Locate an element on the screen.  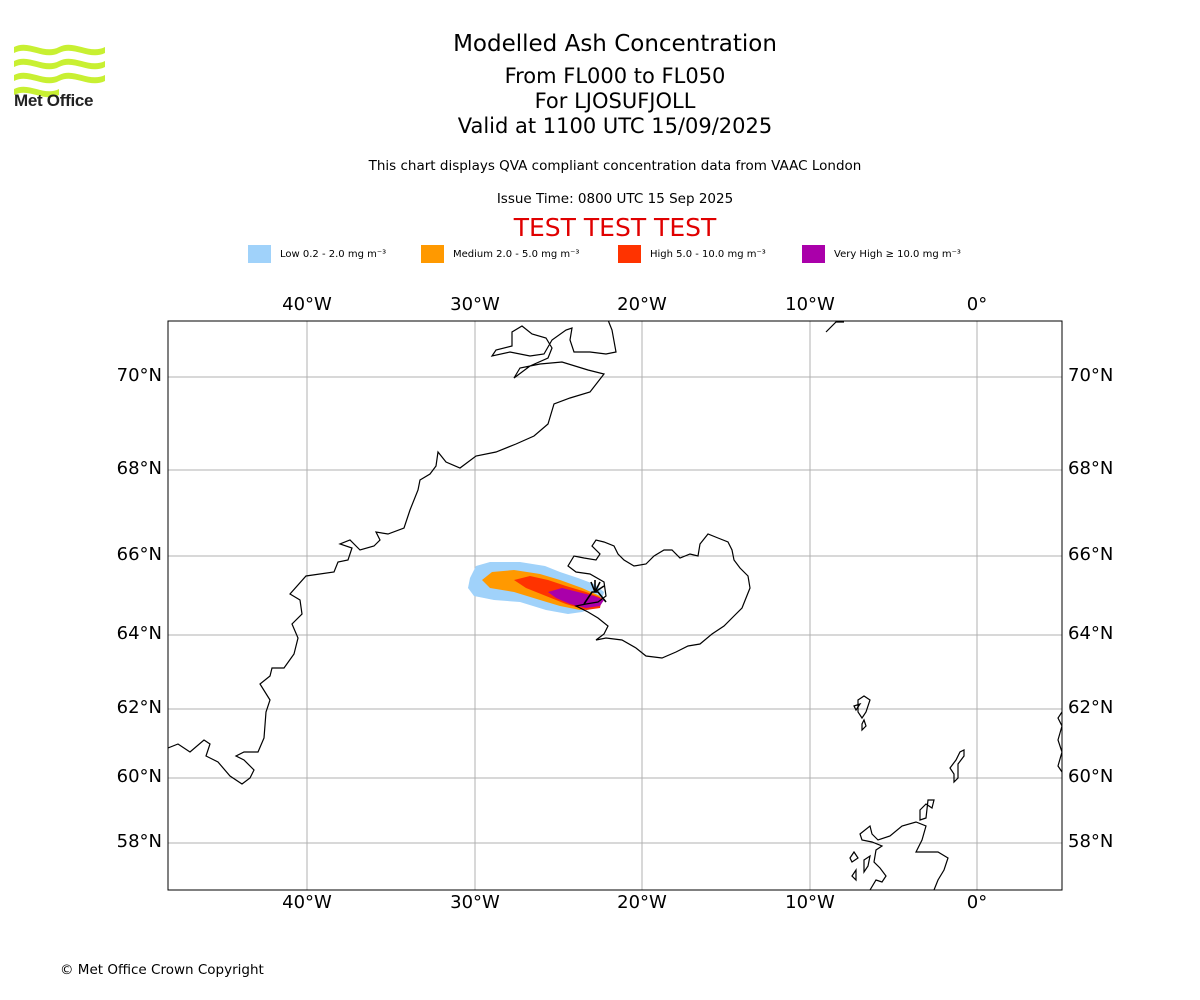
volcano-icon is located at coordinates (595, 592).